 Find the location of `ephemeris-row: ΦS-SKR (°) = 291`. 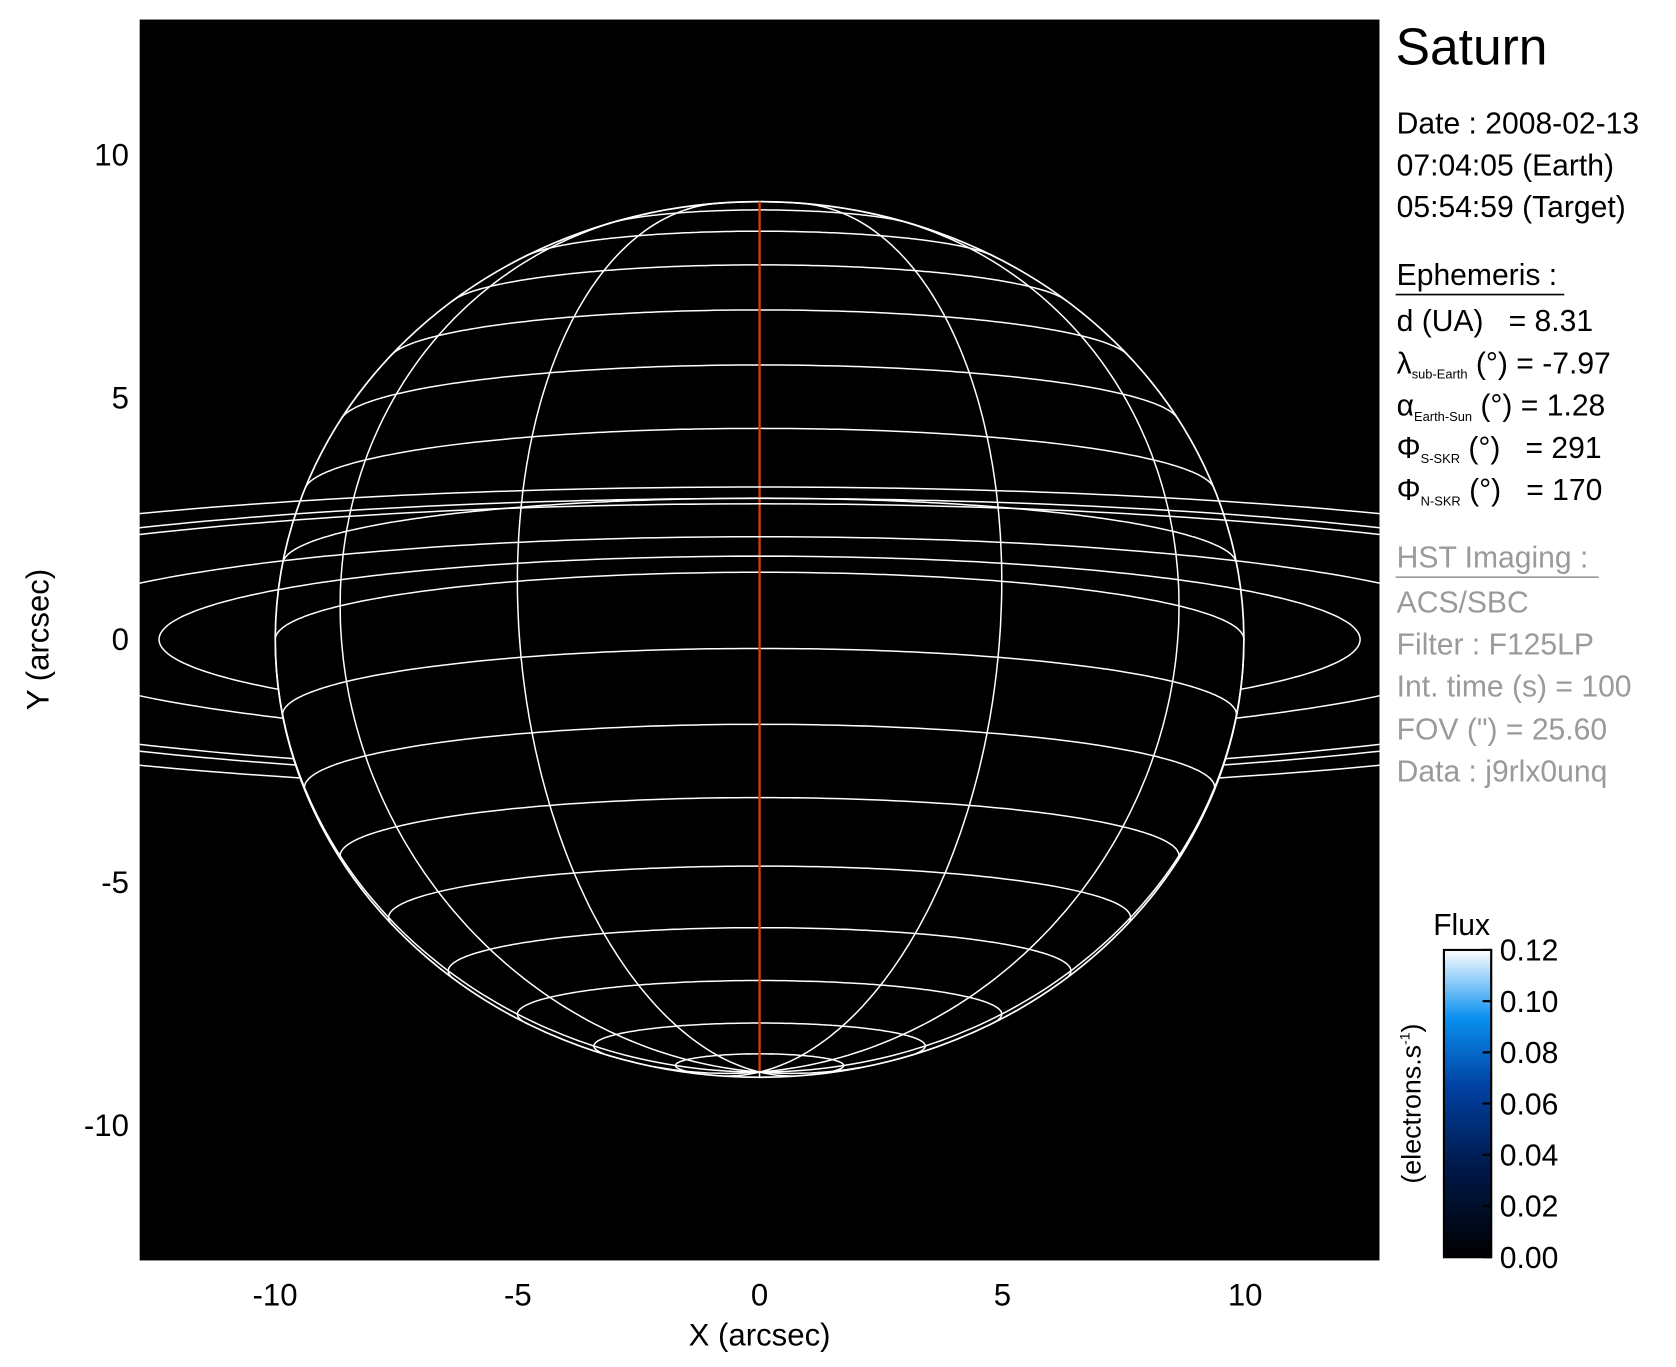

ephemeris-row: ΦS-SKR (°) = 291 is located at coordinates (1499, 449).